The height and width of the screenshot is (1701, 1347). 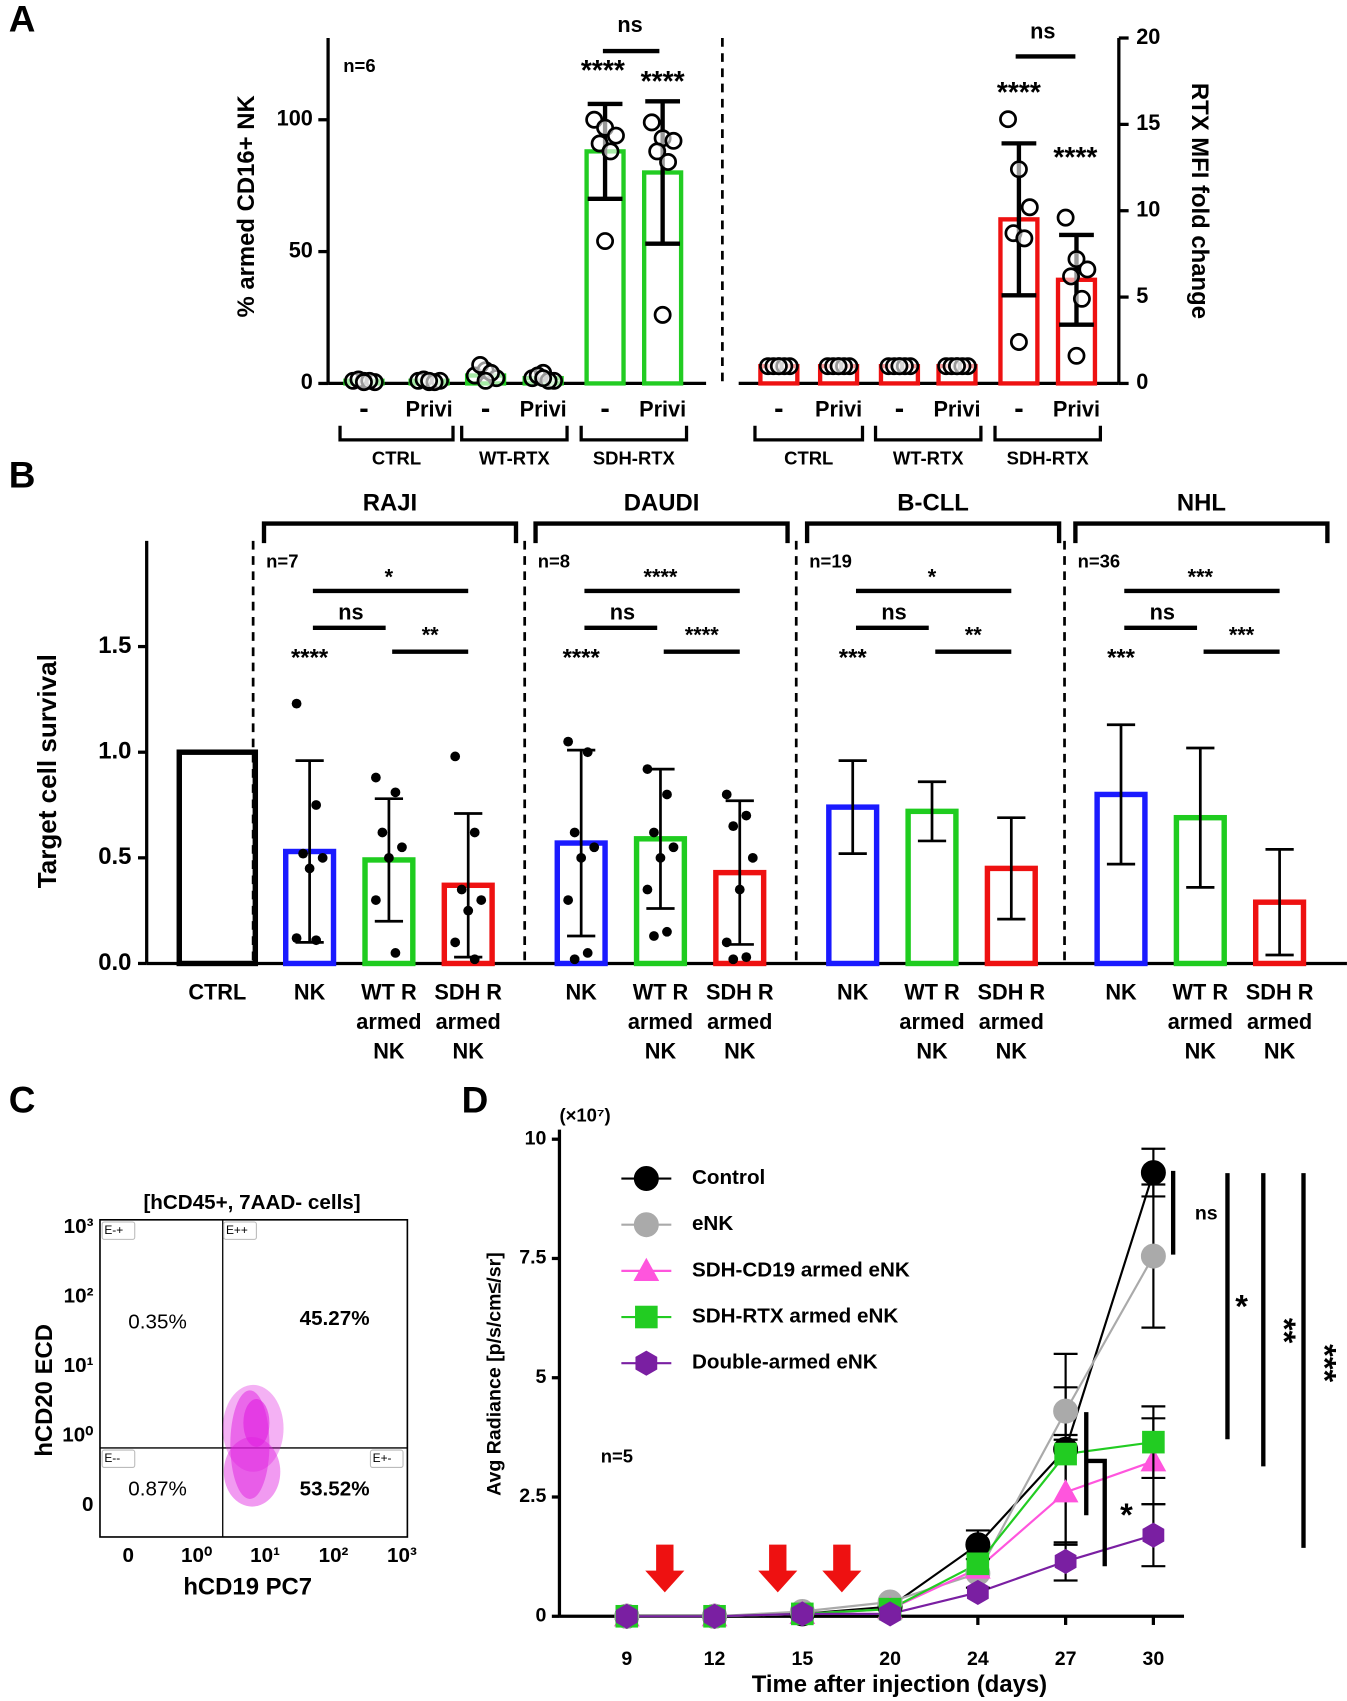 I want to click on event-cloud, so click(x=253, y=1445).